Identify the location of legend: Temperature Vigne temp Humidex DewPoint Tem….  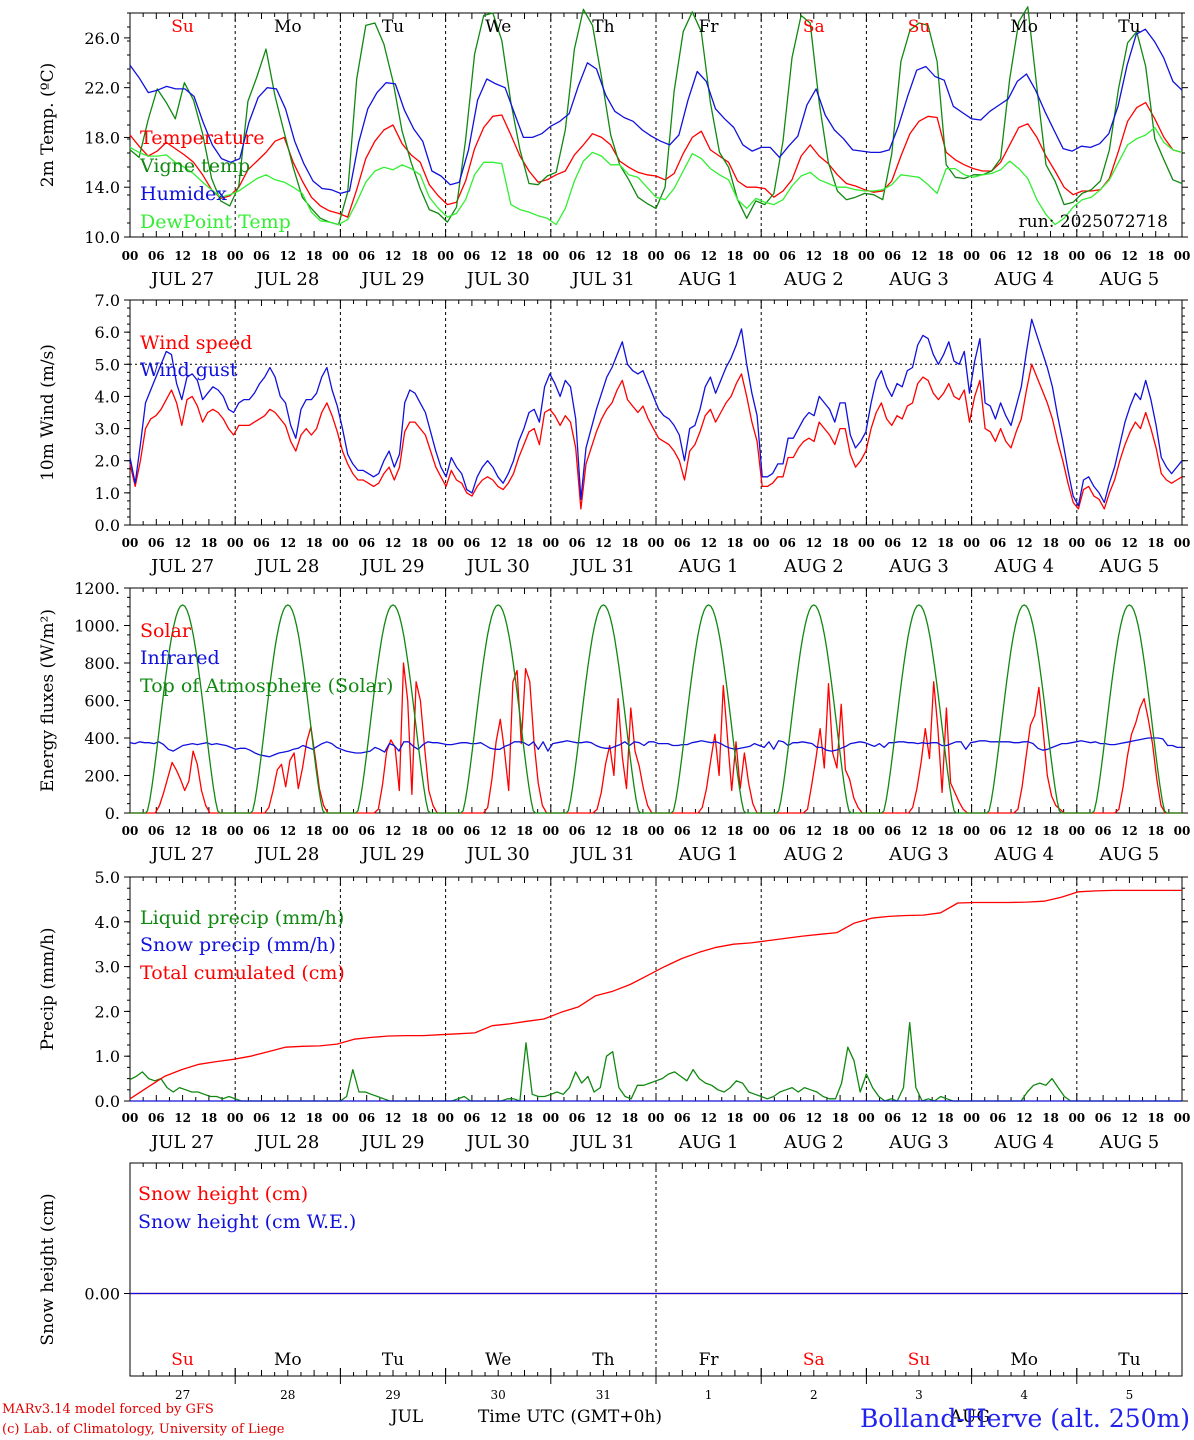
(215, 180).